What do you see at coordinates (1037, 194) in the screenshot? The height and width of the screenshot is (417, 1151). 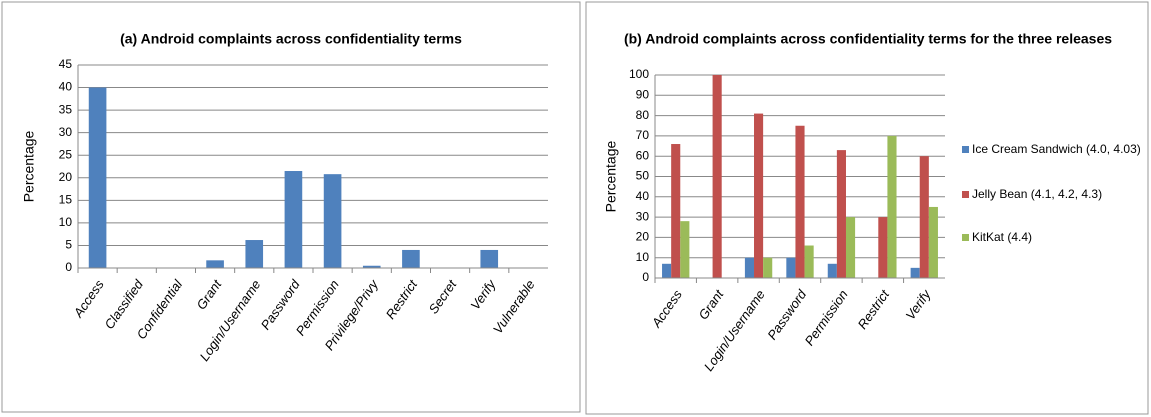 I see `legend-label: Jelly Bean (4.1, 4.2, 4.3)` at bounding box center [1037, 194].